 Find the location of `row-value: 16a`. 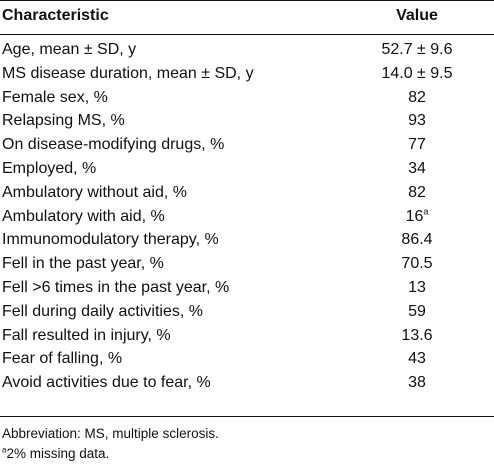

row-value: 16a is located at coordinates (417, 217).